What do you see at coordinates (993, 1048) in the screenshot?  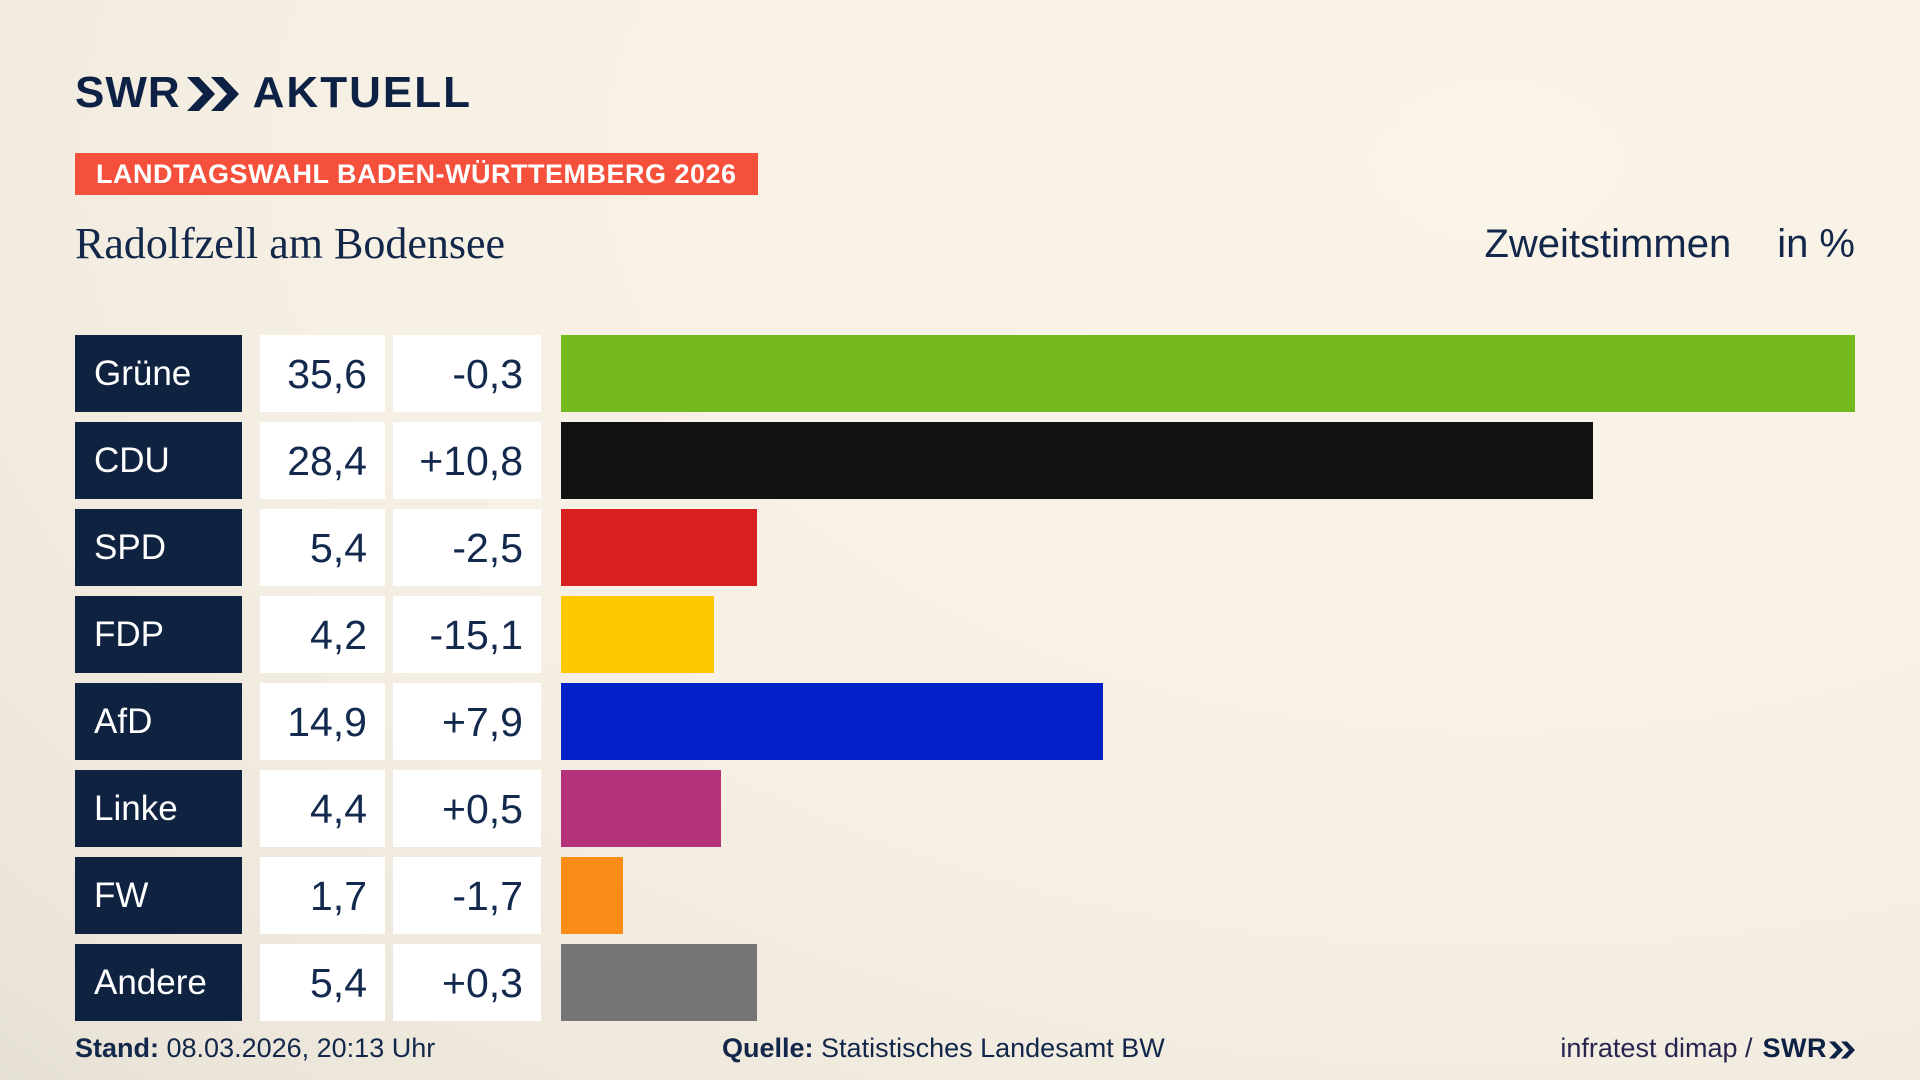 I see `quelle-value: Statistisches Landesamt BW` at bounding box center [993, 1048].